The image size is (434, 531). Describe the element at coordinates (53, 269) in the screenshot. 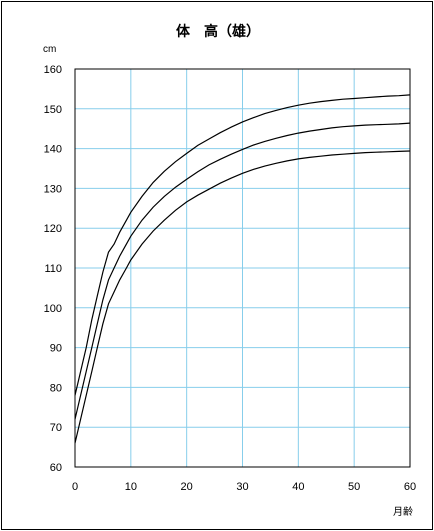

I see `y-tick-label: 110` at that location.